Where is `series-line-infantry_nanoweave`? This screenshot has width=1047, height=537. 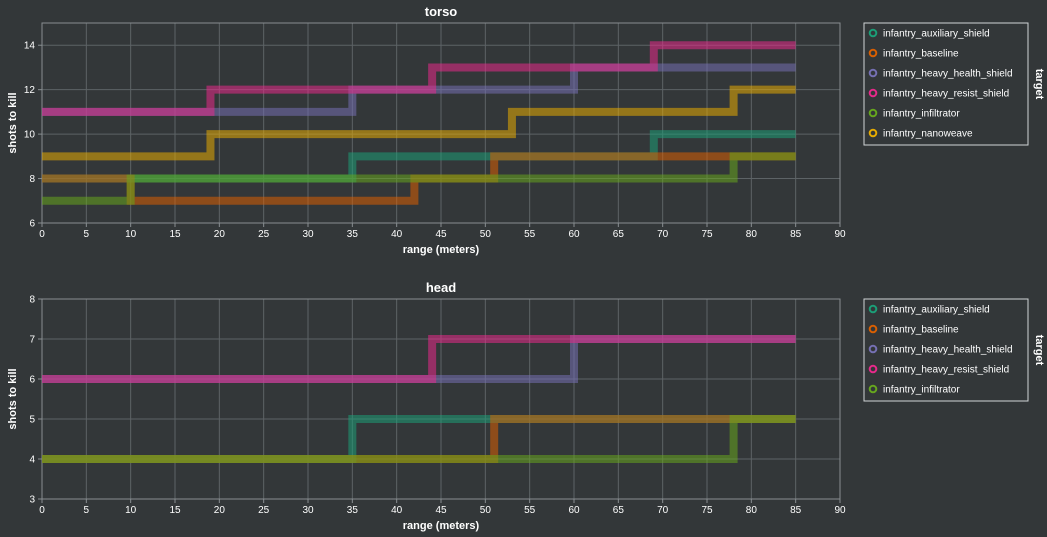 series-line-infantry_nanoweave is located at coordinates (419, 123).